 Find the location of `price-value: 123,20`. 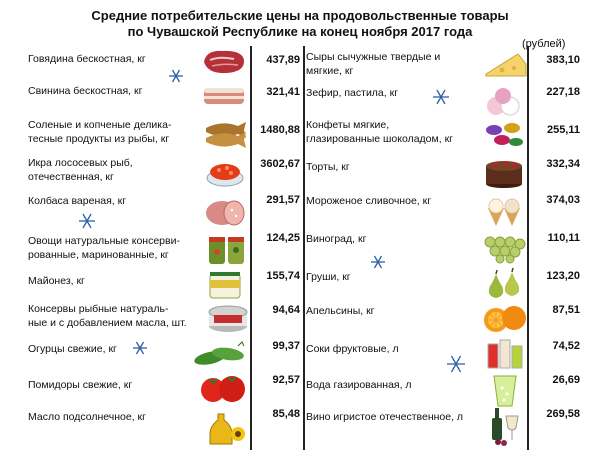

price-value: 123,20 is located at coordinates (563, 276).